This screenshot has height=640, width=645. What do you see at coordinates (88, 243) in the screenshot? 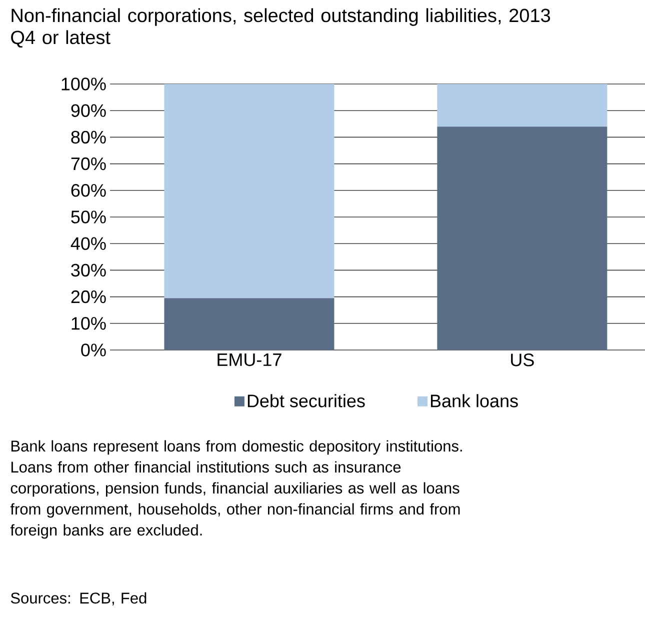
I see `y-tick-label: 40%` at bounding box center [88, 243].